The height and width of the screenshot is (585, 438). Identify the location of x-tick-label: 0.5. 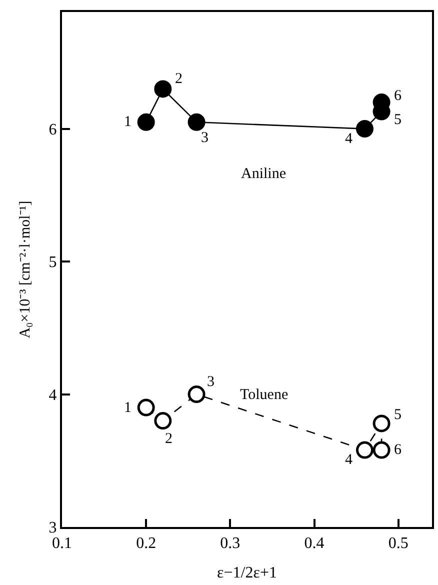
(398, 543).